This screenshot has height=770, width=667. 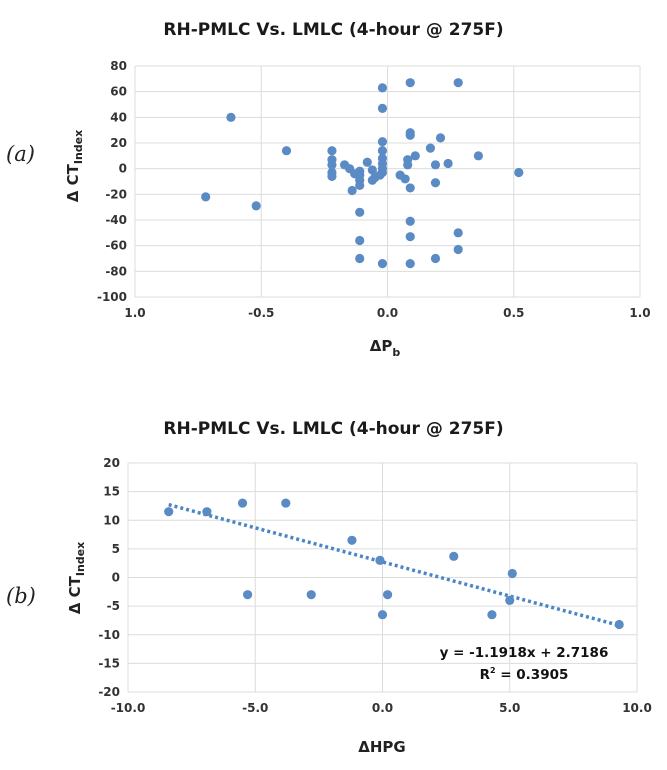 I want to click on y-axis-title-a: Δ CTIndex, so click(x=74, y=166).